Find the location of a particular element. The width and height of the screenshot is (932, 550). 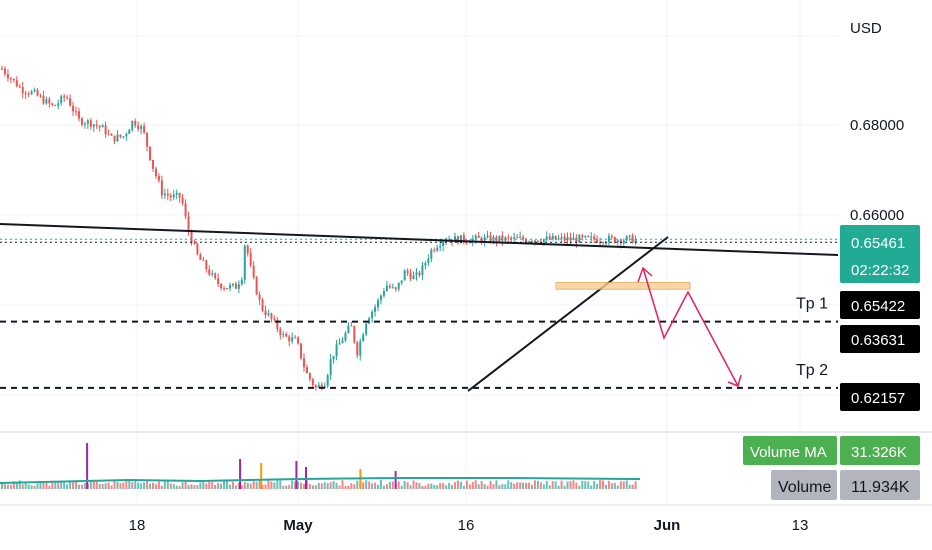

volume-pane is located at coordinates (320, 466).